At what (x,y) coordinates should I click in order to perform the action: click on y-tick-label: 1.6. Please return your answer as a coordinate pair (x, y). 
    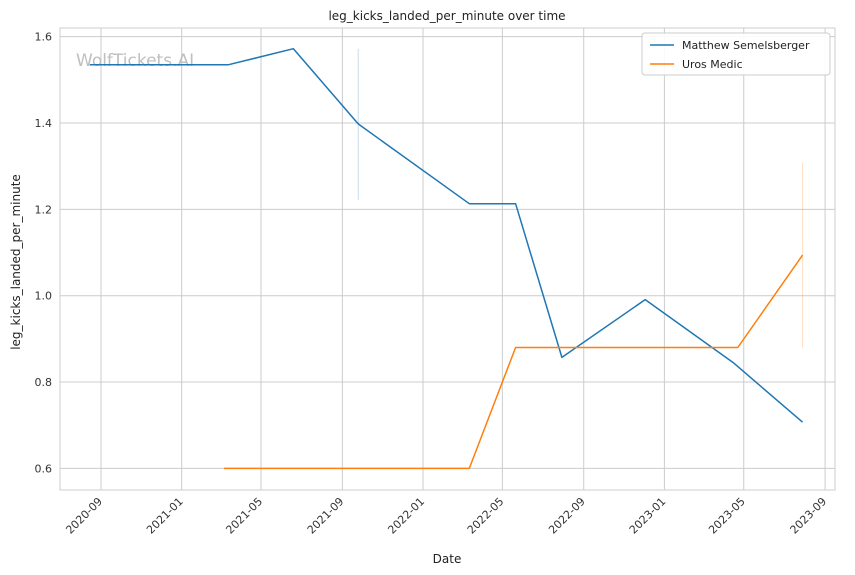
    Looking at the image, I should click on (44, 37).